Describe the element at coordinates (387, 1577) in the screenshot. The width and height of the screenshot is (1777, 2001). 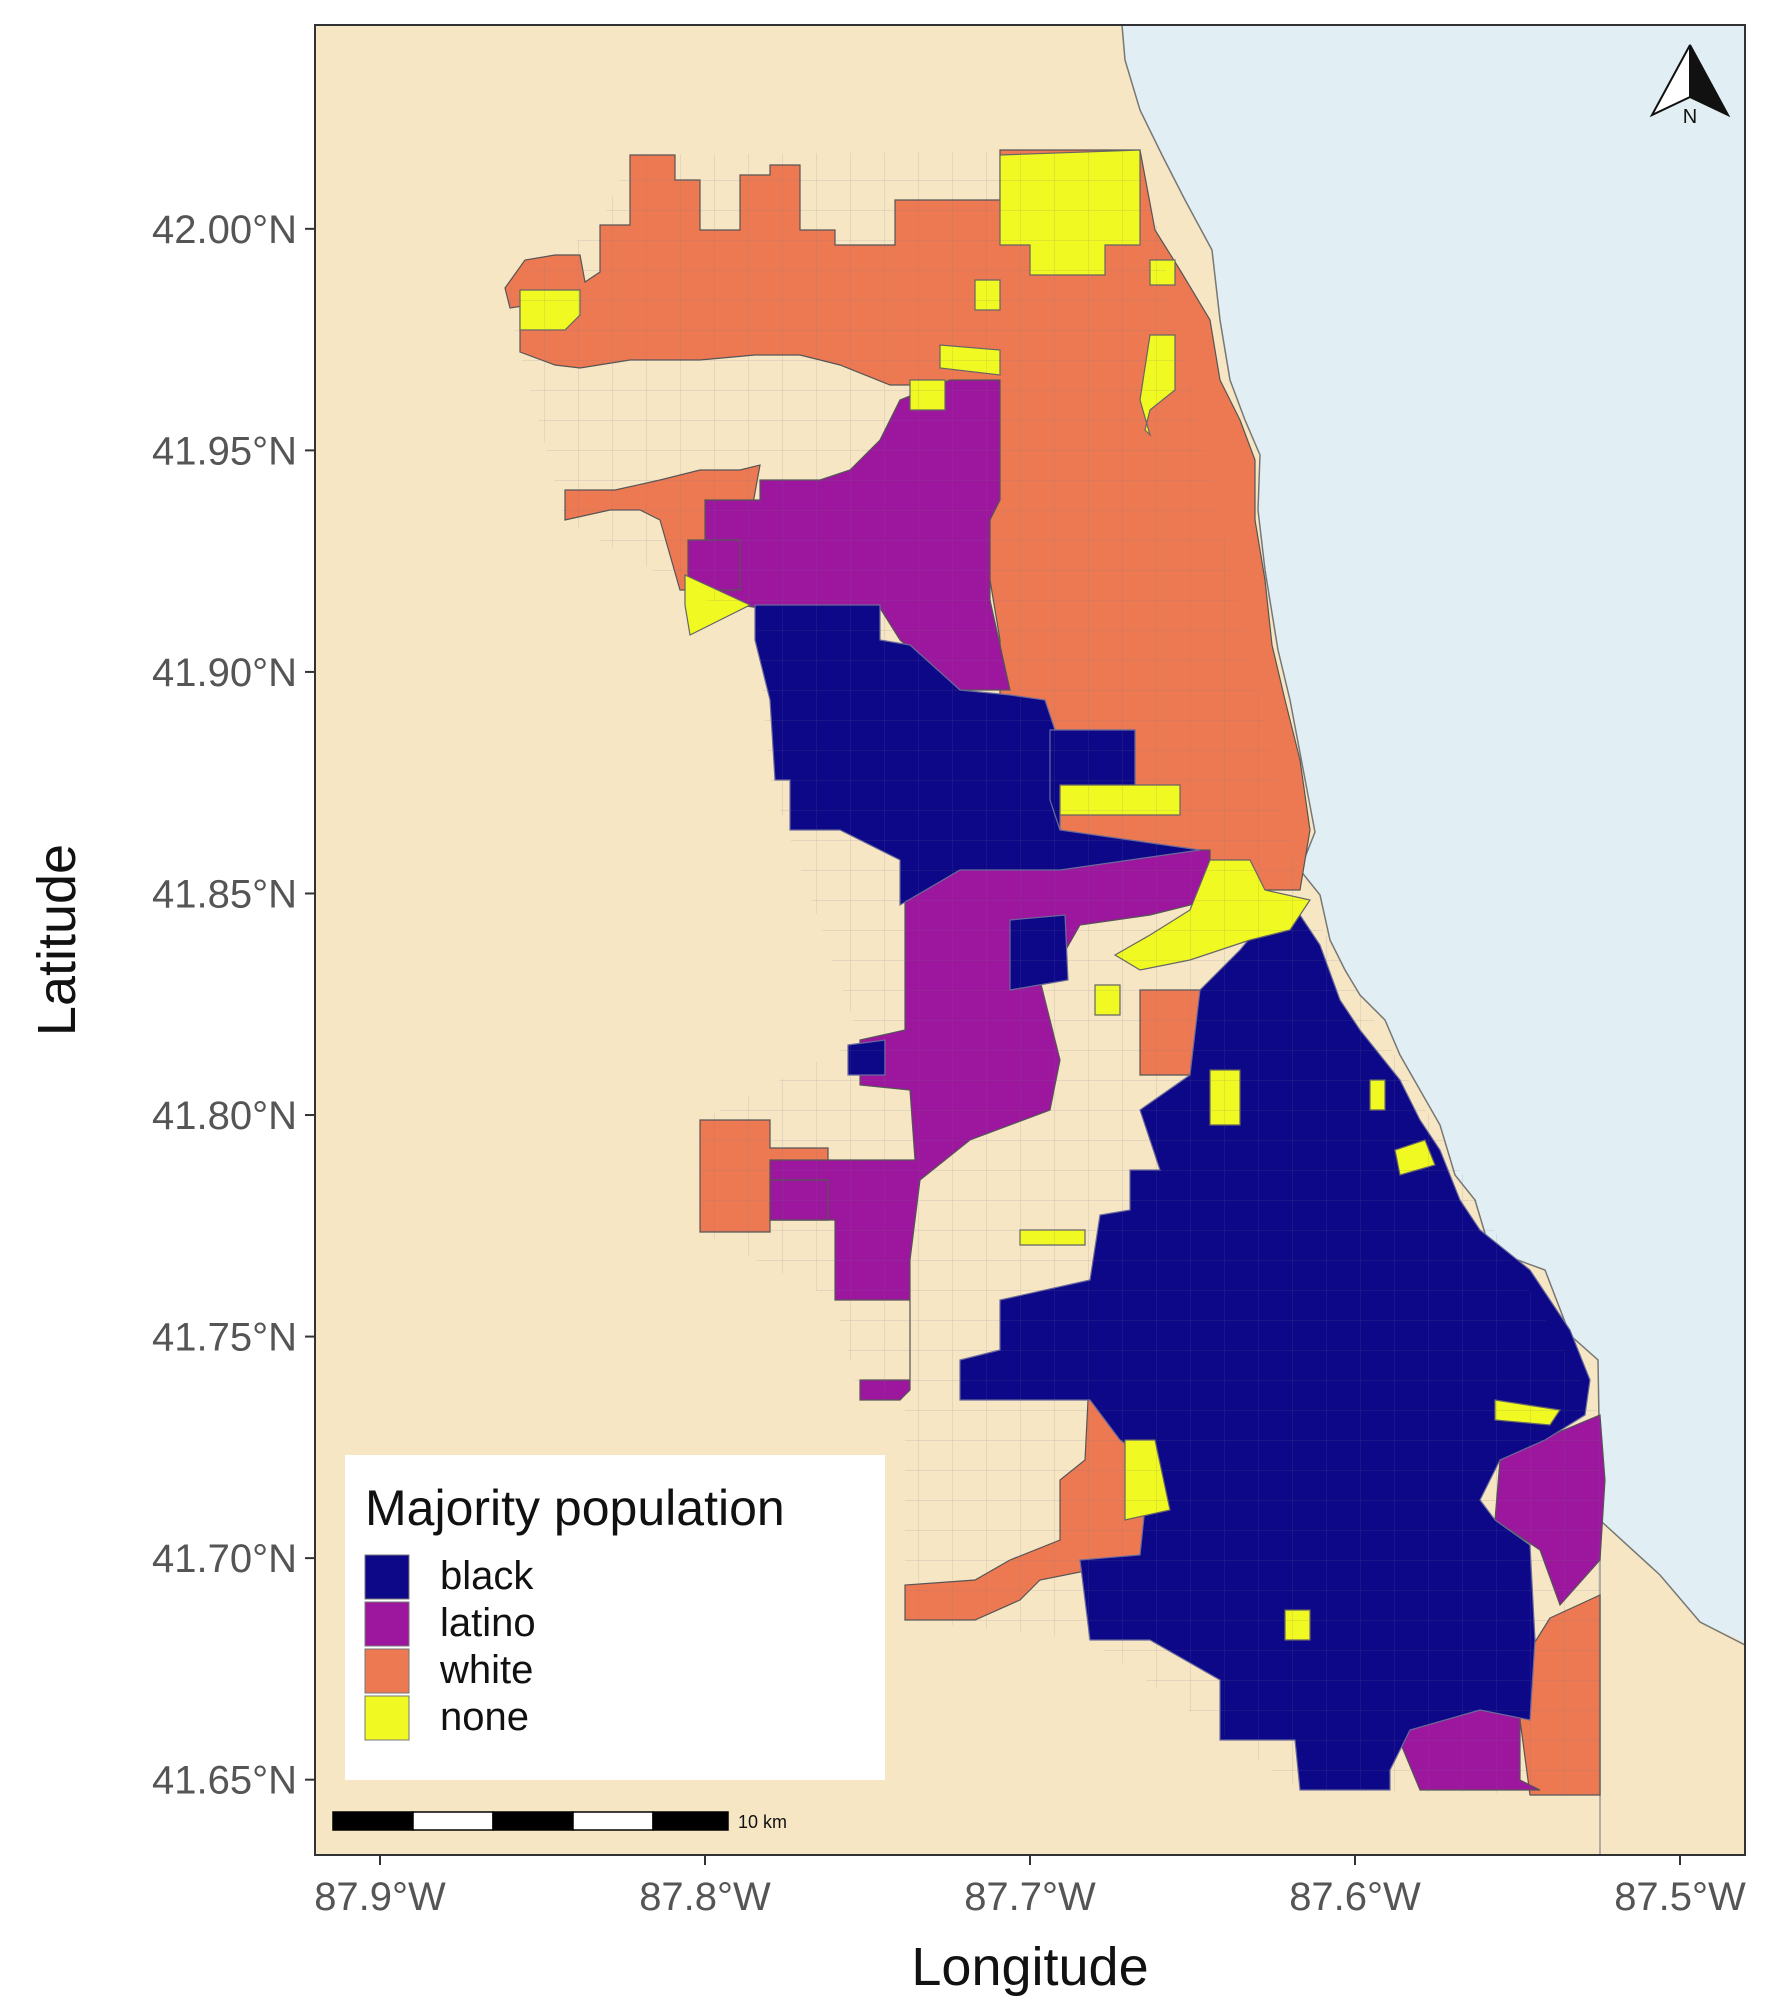
I see `legend-swatch-black` at that location.